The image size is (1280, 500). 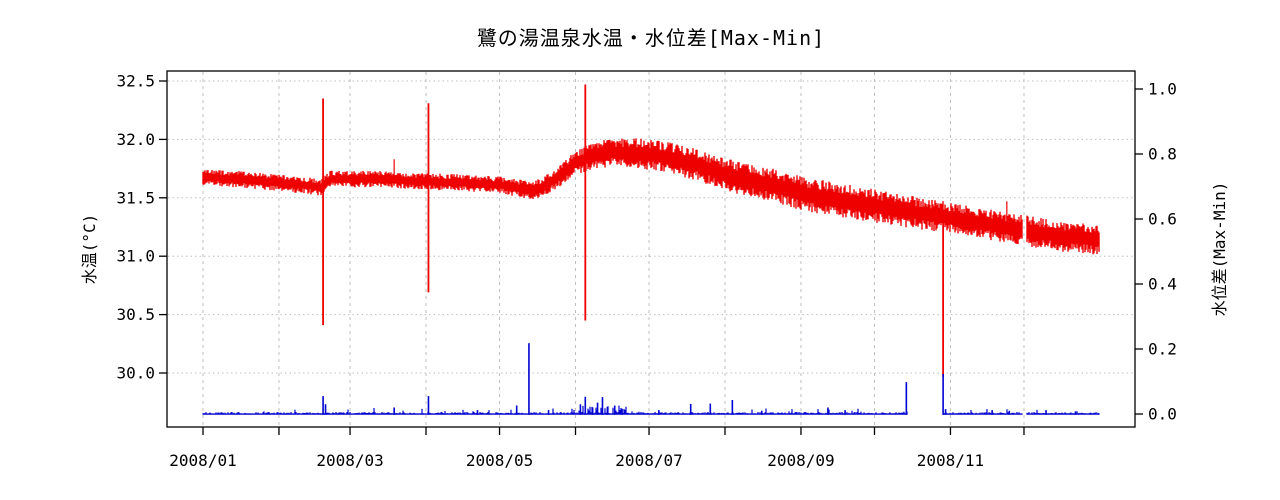 What do you see at coordinates (135, 139) in the screenshot?
I see `y-left-tick-label: 32.0` at bounding box center [135, 139].